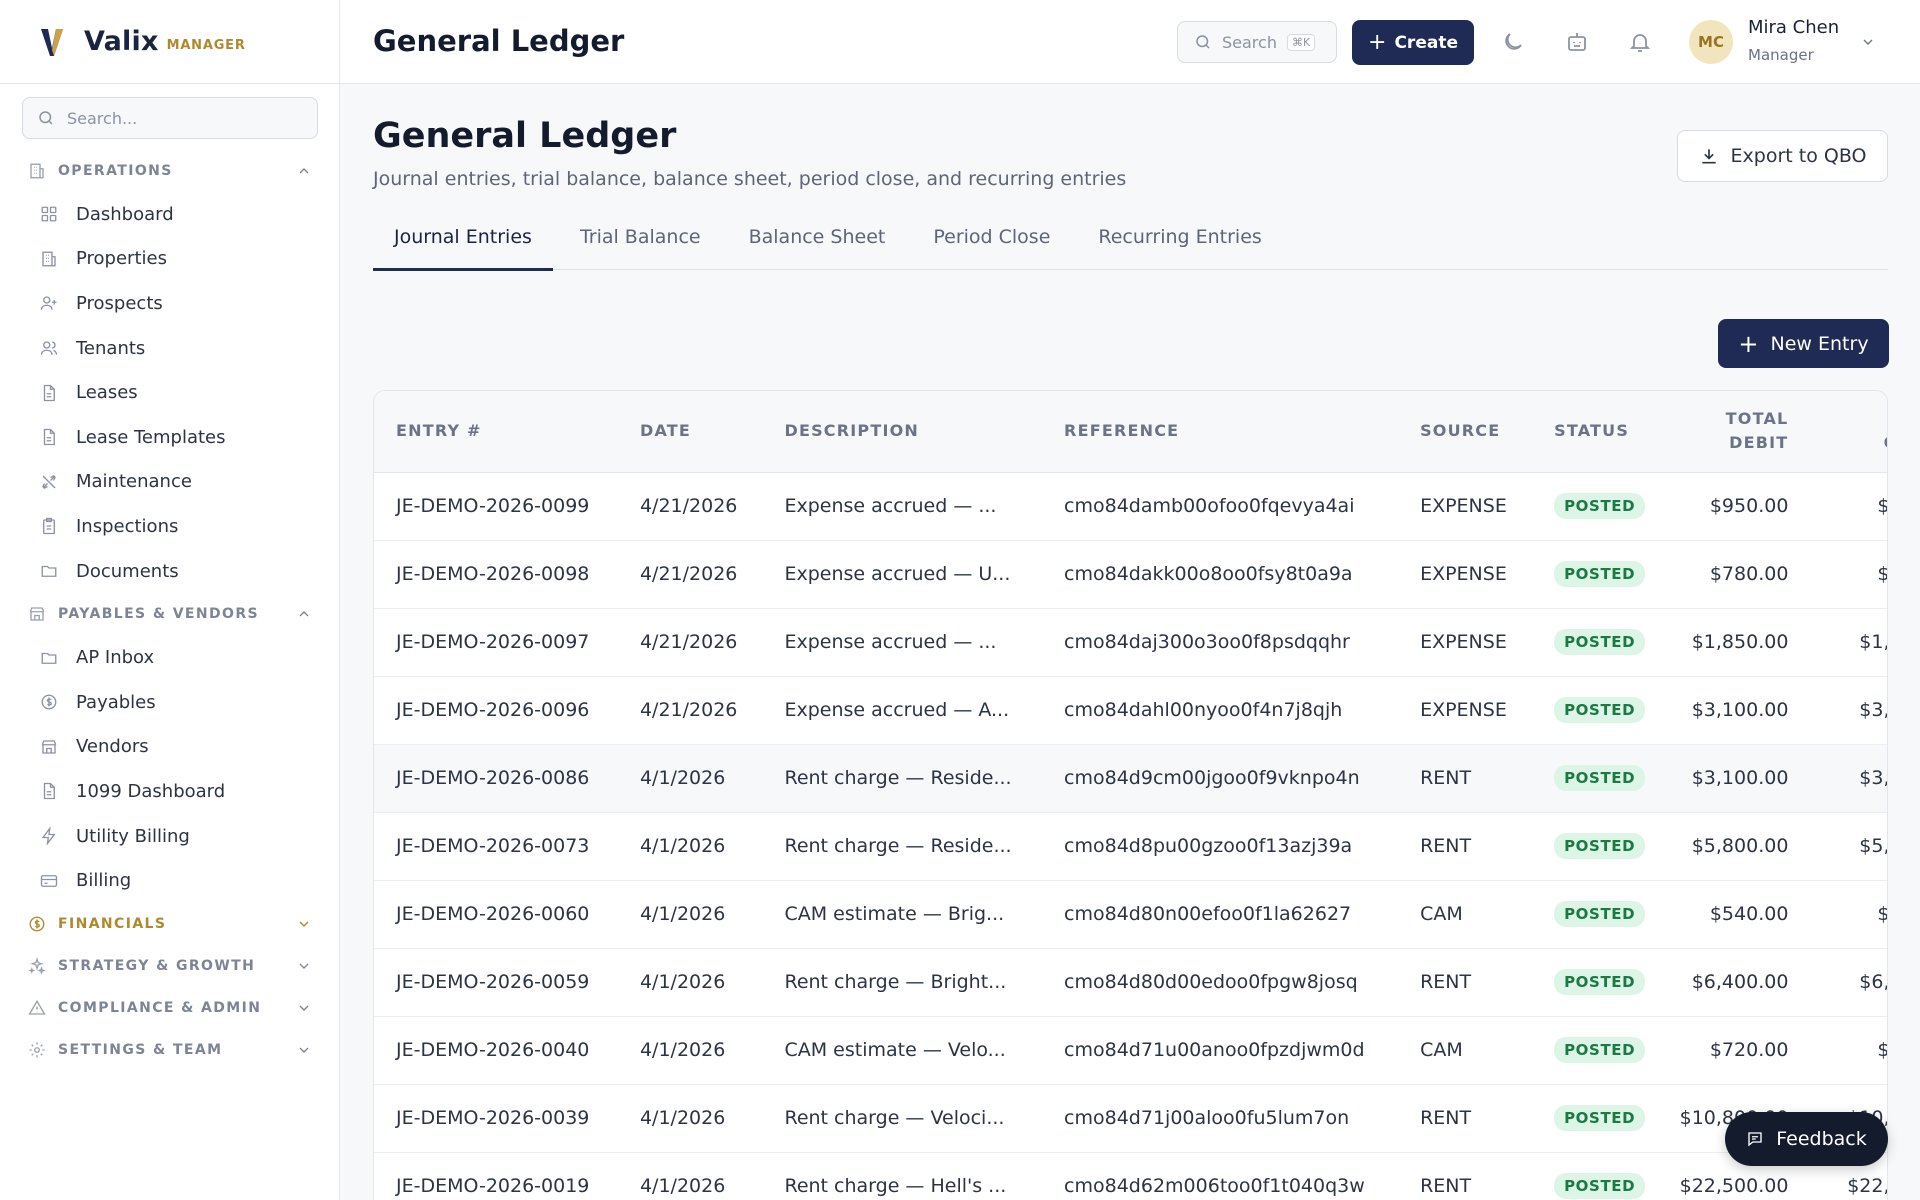 This screenshot has width=1920, height=1200. What do you see at coordinates (1846, 1050) in the screenshot?
I see `credit-cell: $720.00` at bounding box center [1846, 1050].